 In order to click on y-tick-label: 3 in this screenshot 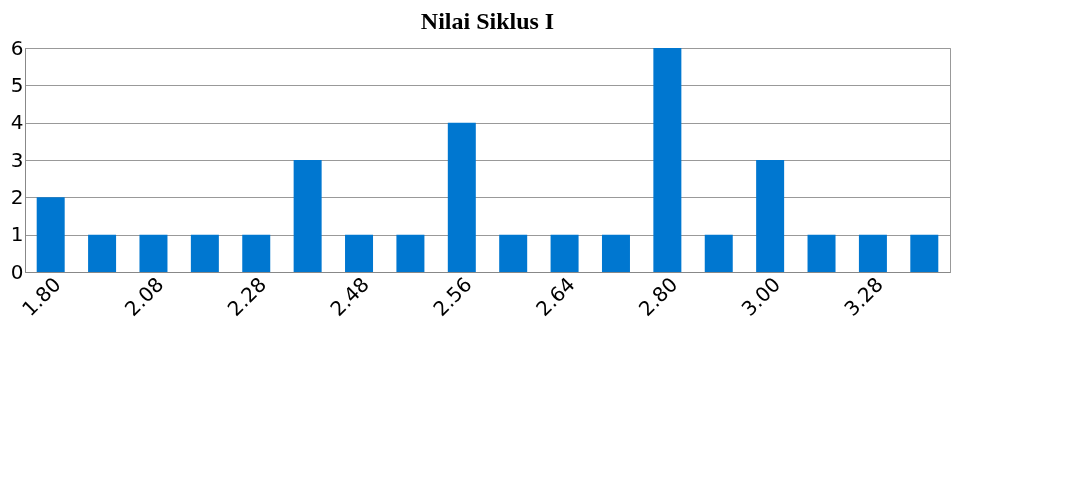, I will do `click(17, 159)`.